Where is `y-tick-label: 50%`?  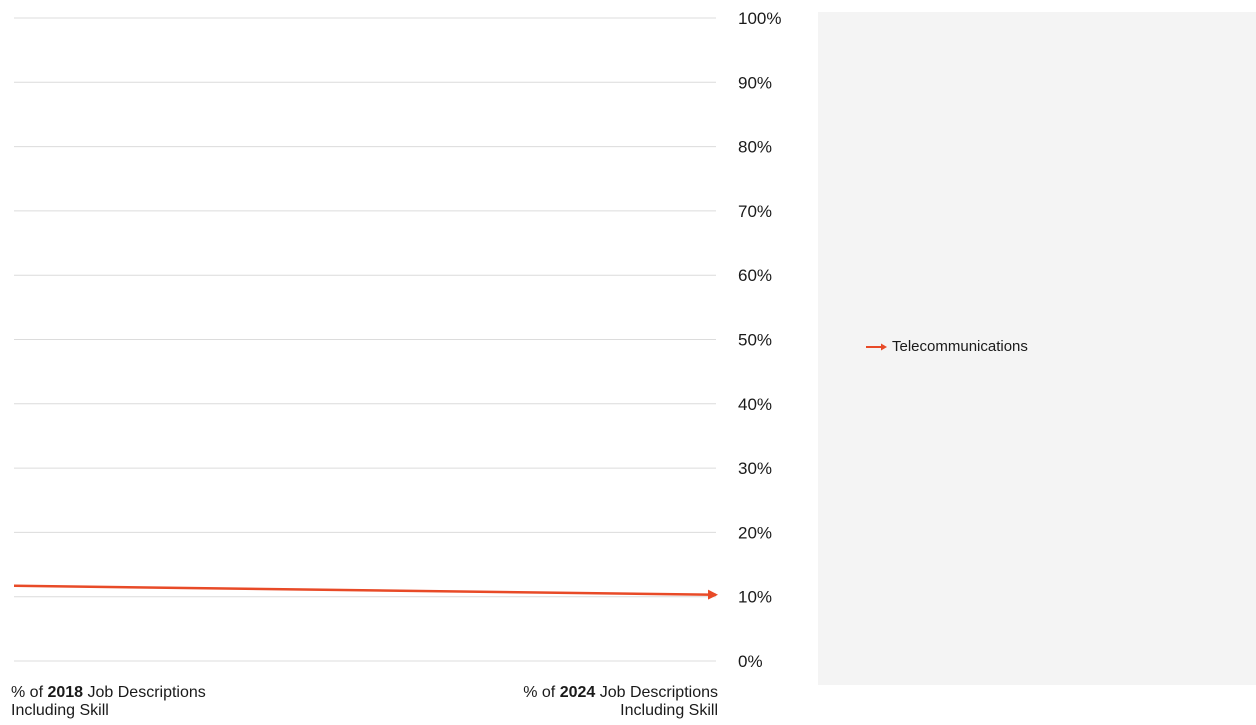 y-tick-label: 50% is located at coordinates (755, 340).